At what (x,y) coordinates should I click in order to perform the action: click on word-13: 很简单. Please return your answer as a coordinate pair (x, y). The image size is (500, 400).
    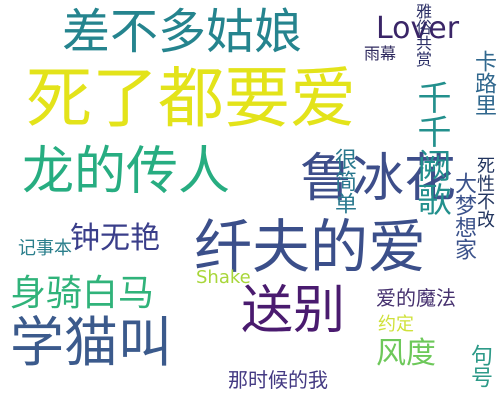
    Looking at the image, I should click on (343, 181).